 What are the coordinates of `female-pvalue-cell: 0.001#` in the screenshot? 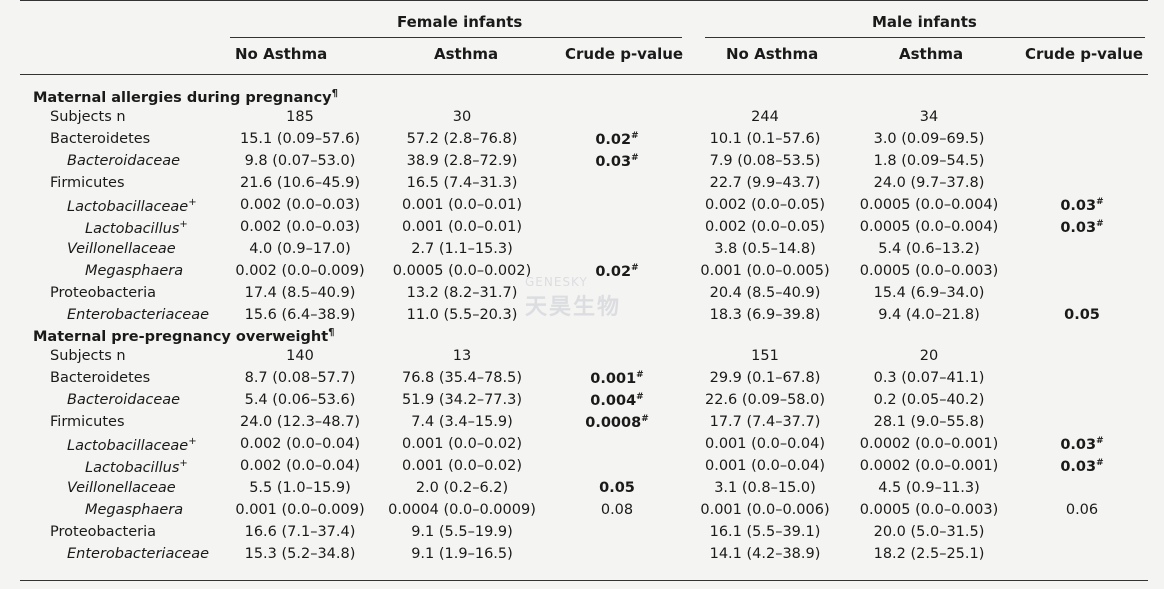 It's located at (616, 378).